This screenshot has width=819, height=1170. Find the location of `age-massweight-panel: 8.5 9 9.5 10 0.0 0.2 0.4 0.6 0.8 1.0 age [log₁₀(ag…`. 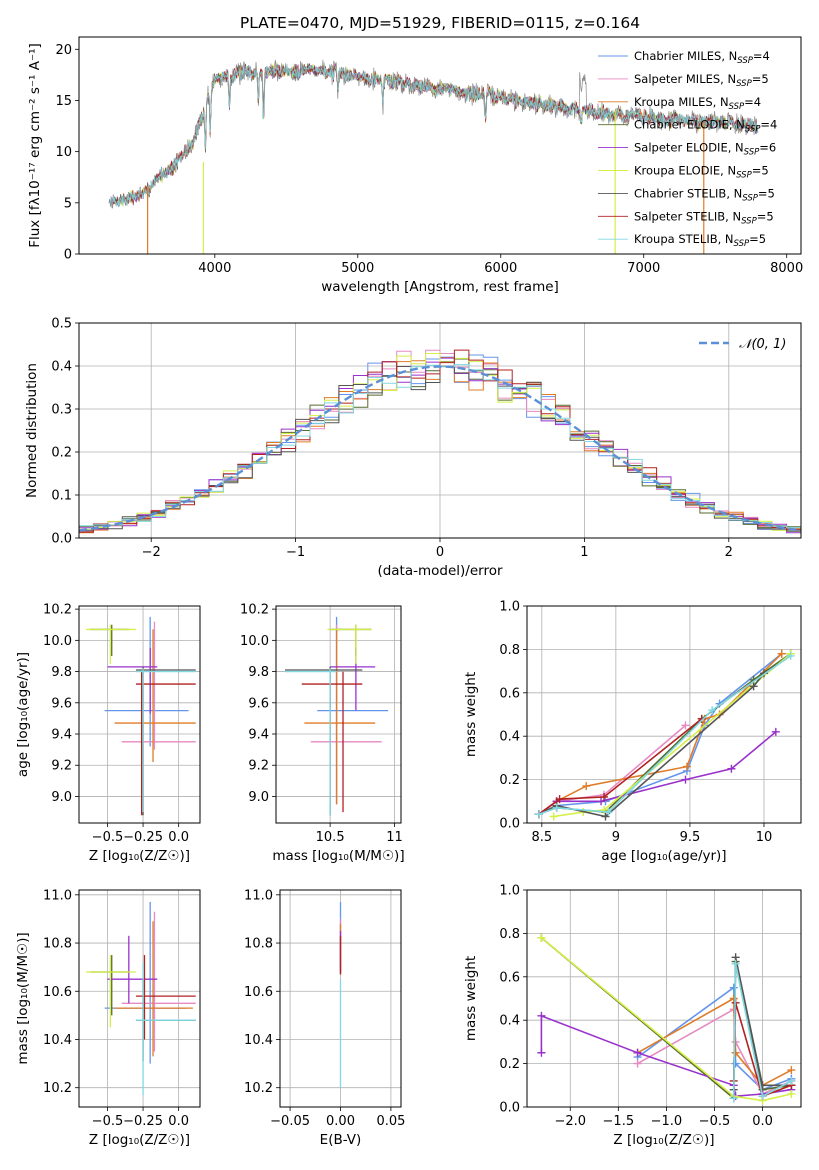

age-massweight-panel: 8.5 9 9.5 10 0.0 0.2 0.4 0.6 0.8 1.0 age [log₁₀(ag… is located at coordinates (632, 732).